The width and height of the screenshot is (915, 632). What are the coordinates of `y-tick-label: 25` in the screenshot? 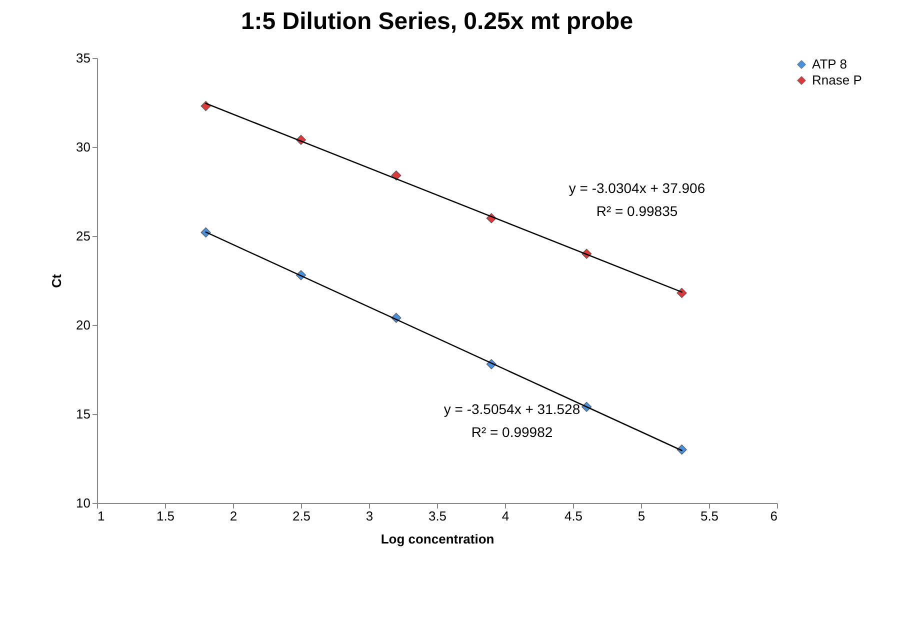 It's located at (83, 236).